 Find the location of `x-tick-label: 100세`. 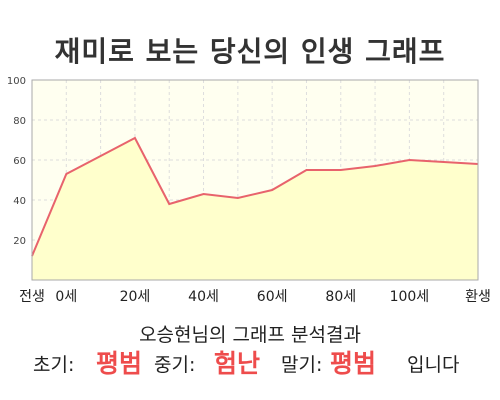

x-tick-label: 100세 is located at coordinates (410, 297).